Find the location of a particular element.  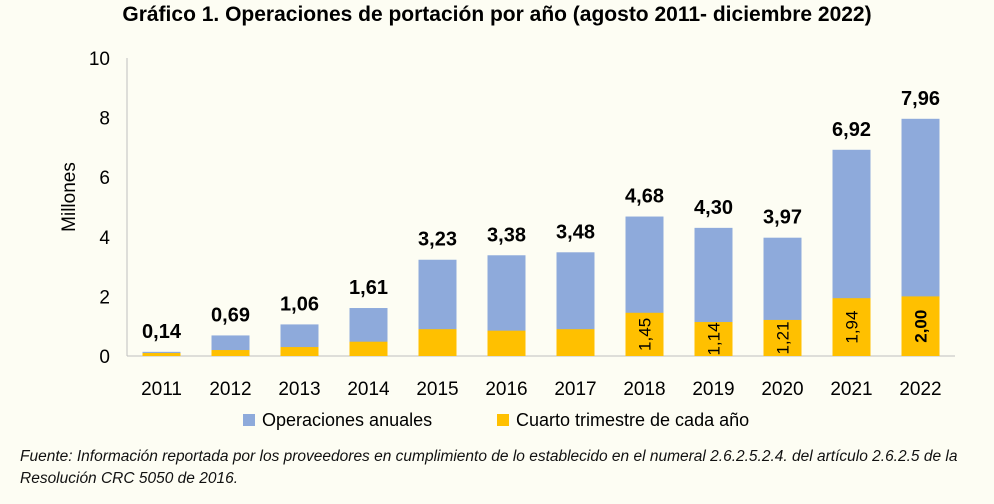

value-label-q4-2019: 1,14 is located at coordinates (714, 338).